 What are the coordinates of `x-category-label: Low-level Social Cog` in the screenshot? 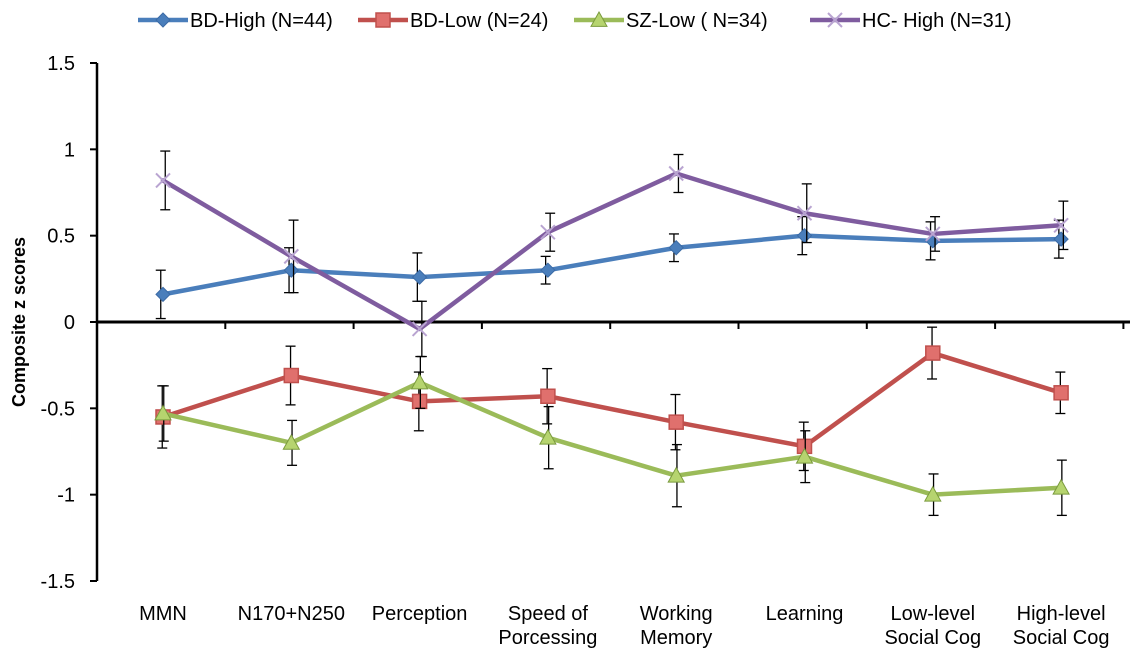 It's located at (932, 626).